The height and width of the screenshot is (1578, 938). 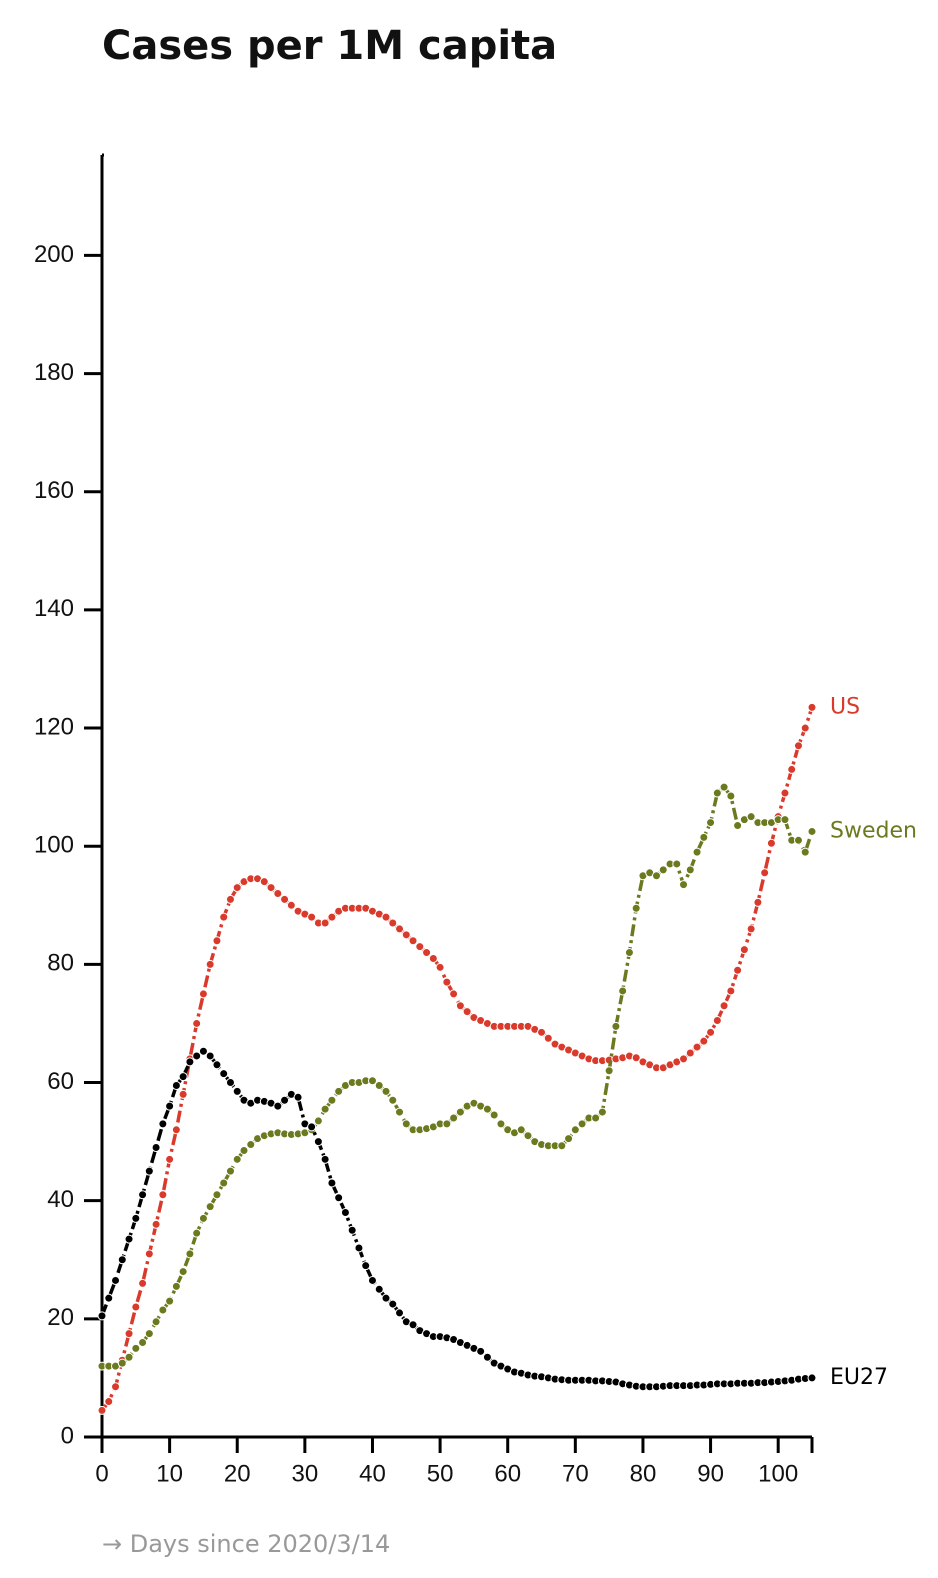 I want to click on x-tick-label: 0, so click(x=101, y=1473).